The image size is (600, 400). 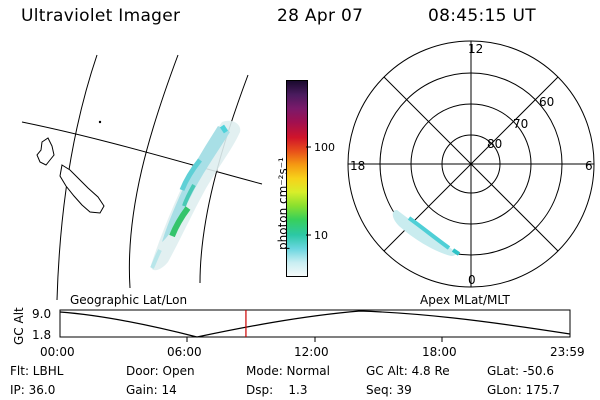 What do you see at coordinates (41, 314) in the screenshot?
I see `y-tick-9: 9.0` at bounding box center [41, 314].